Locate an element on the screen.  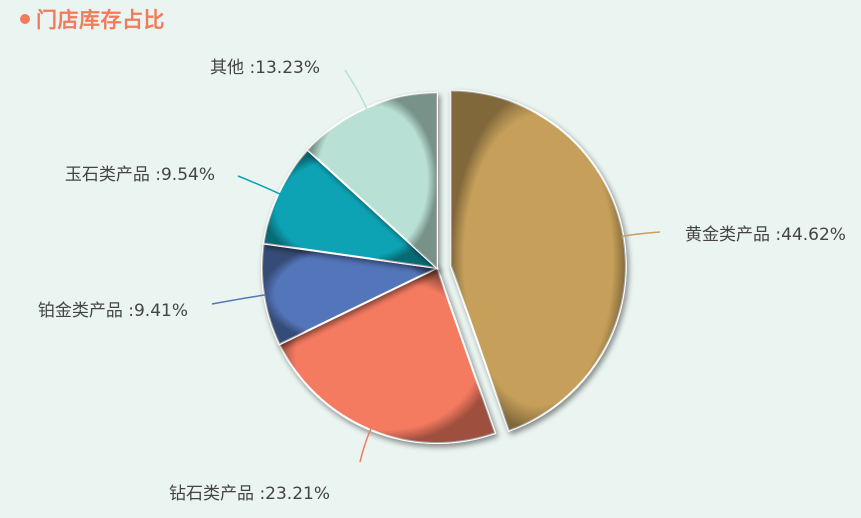
bullet-dot-icon is located at coordinates (25, 19).